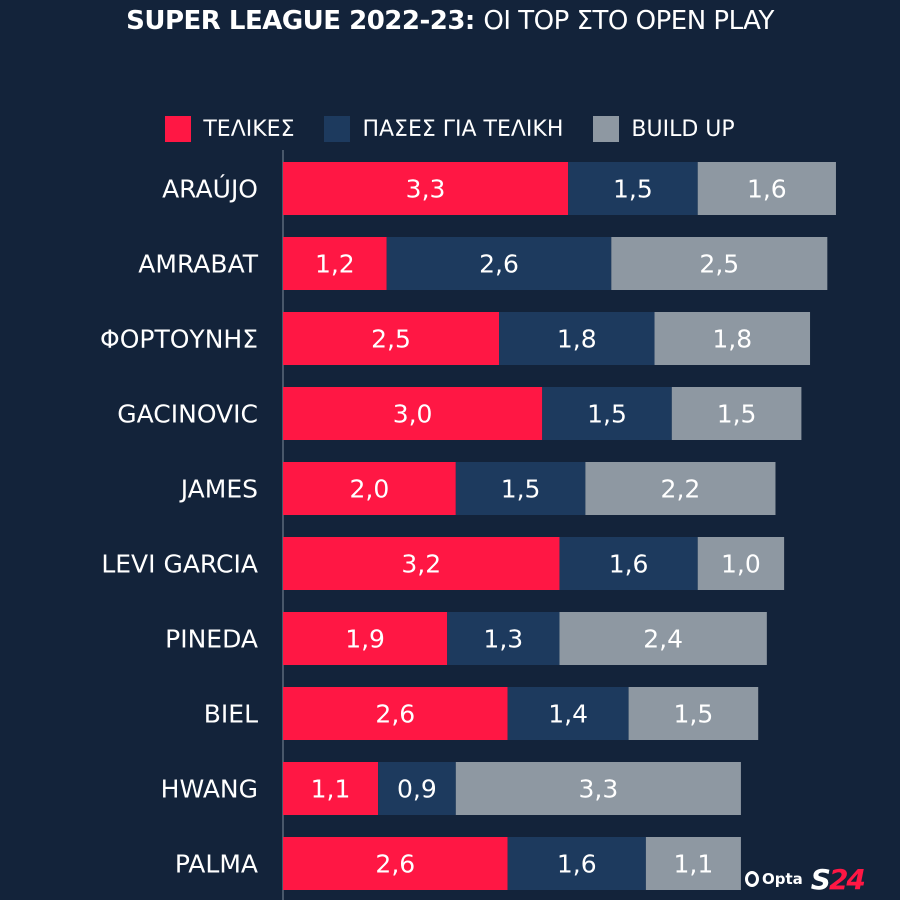 The width and height of the screenshot is (900, 900). I want to click on legend-item-build-up: BUILD UP, so click(664, 129).